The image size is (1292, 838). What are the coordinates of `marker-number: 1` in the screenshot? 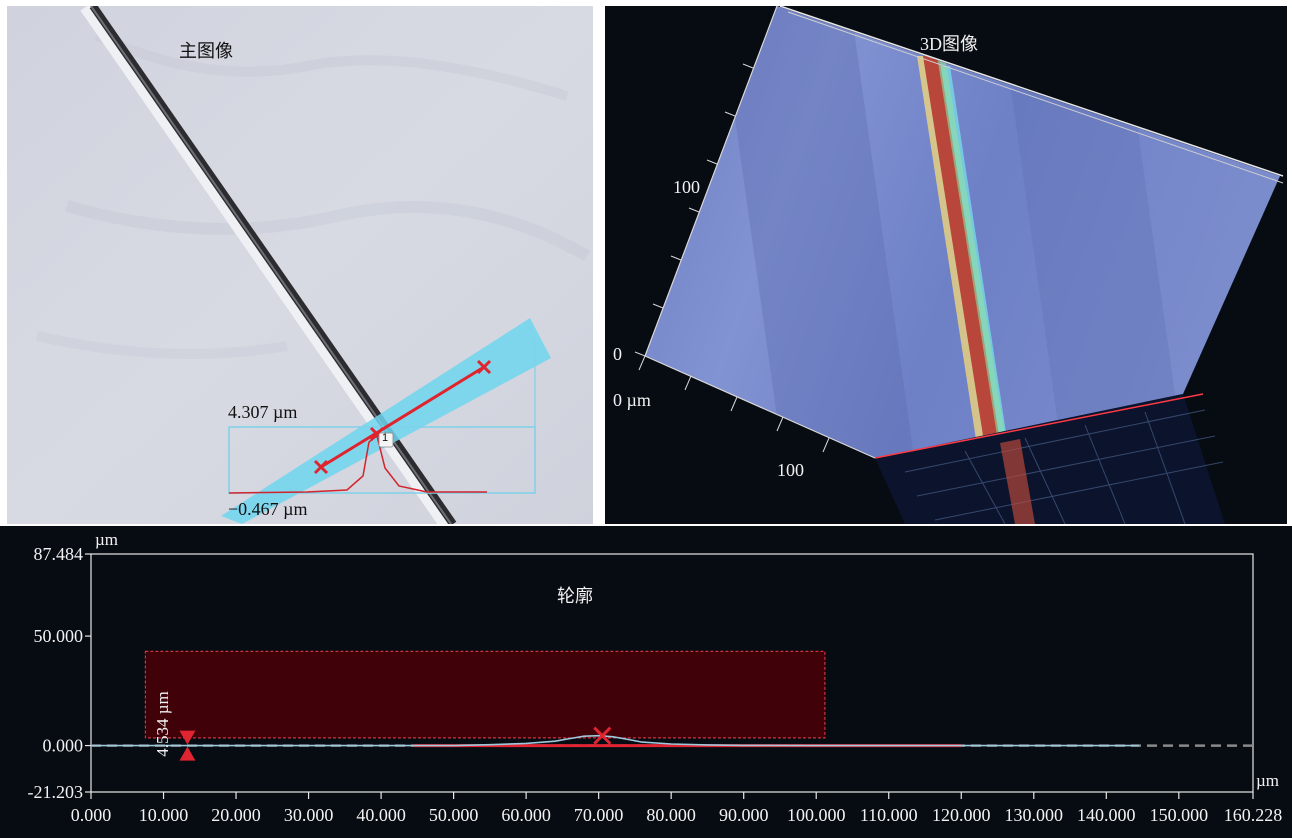 It's located at (385, 438).